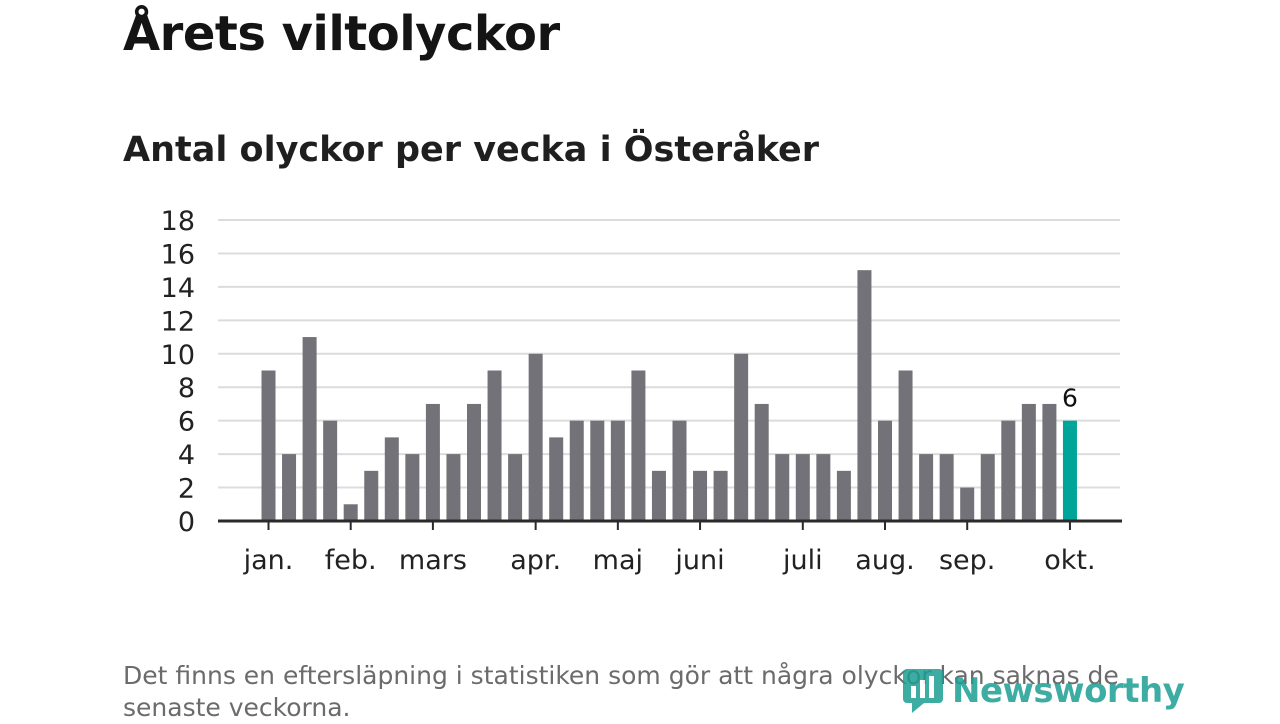  Describe the element at coordinates (186, 522) in the screenshot. I see `y-tick-label: 0` at that location.